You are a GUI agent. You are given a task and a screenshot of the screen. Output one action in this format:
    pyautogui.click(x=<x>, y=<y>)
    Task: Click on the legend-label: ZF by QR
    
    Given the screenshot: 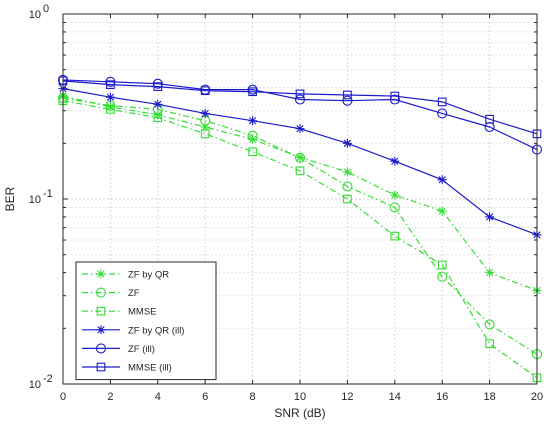 What is the action you would take?
    pyautogui.click(x=148, y=275)
    